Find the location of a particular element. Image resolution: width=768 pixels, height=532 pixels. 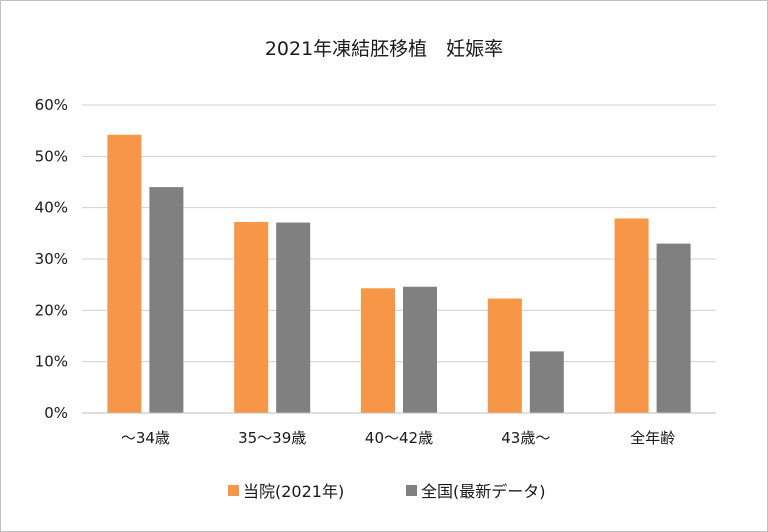

x-axis-categories: ～34歳 35～39歳 40～42歳 43歳～ 全年齢 is located at coordinates (398, 438).